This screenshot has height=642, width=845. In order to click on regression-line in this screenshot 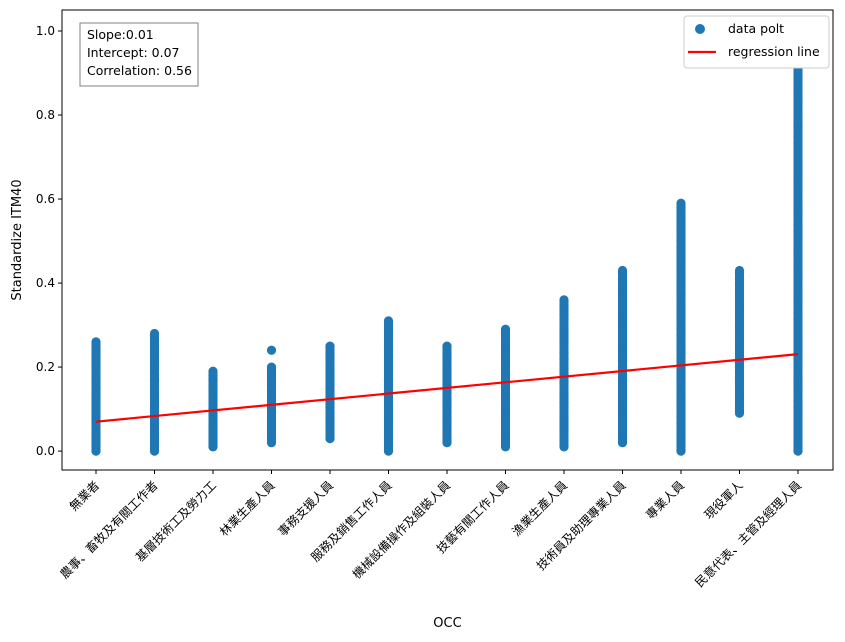, I will do `click(447, 388)`.